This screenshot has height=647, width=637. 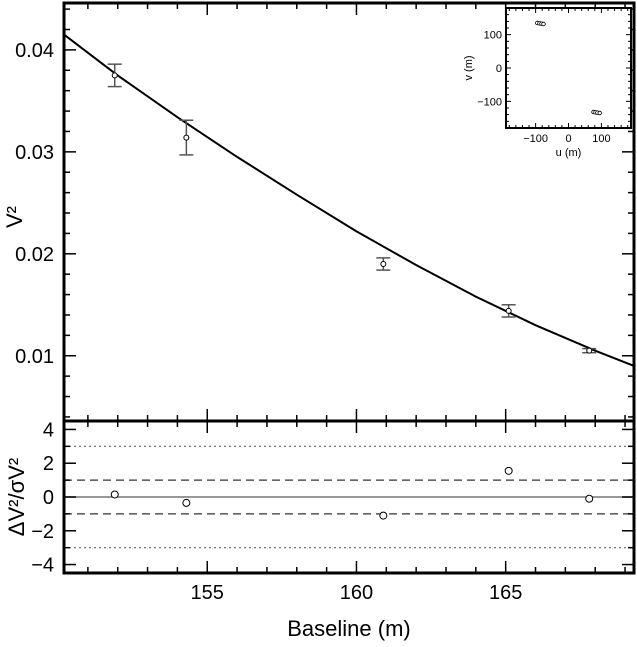 What do you see at coordinates (207, 593) in the screenshot?
I see `x-tick-label: 155` at bounding box center [207, 593].